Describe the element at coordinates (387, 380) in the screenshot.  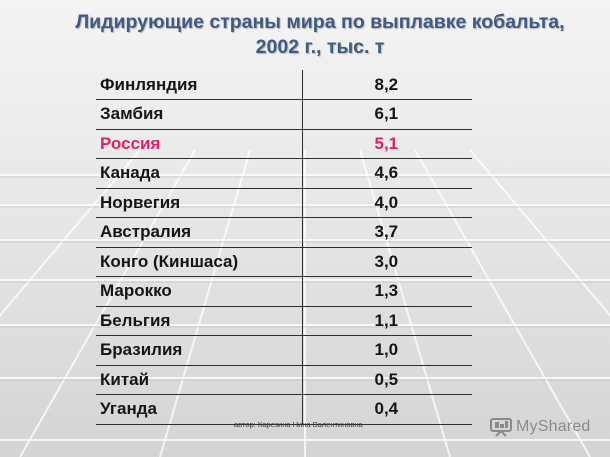
I see `value-cell: 0,5` at that location.